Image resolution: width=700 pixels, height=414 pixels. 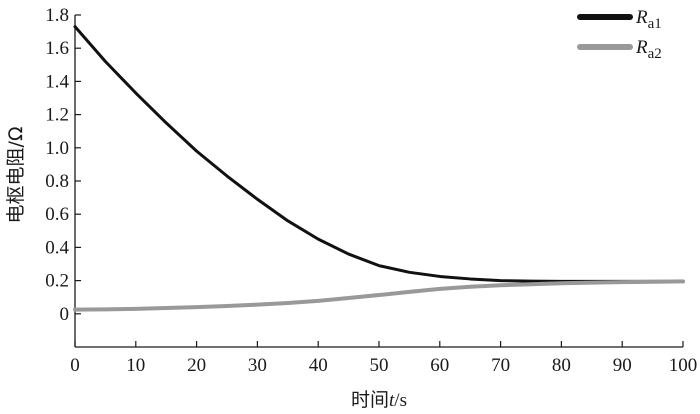 What do you see at coordinates (655, 54) in the screenshot?
I see `legend-label-sub: a2` at bounding box center [655, 54].